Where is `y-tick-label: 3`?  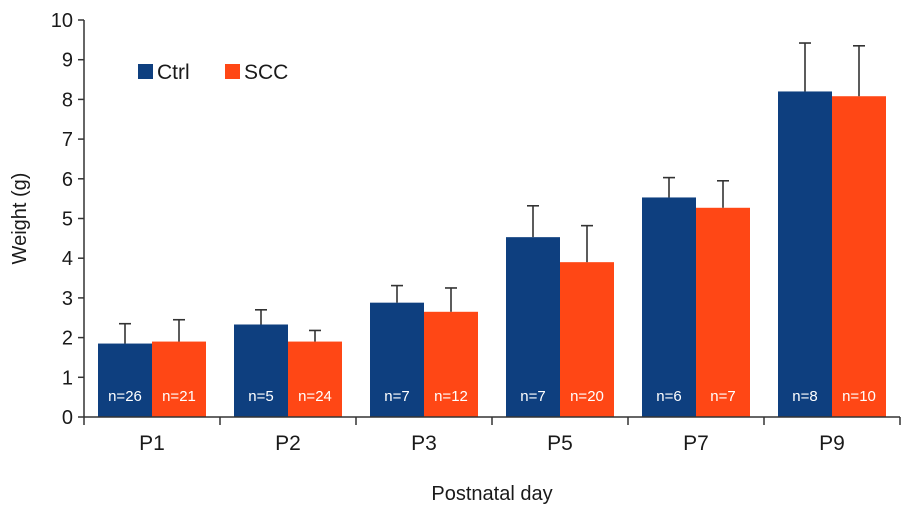
y-tick-label: 3 is located at coordinates (67, 299).